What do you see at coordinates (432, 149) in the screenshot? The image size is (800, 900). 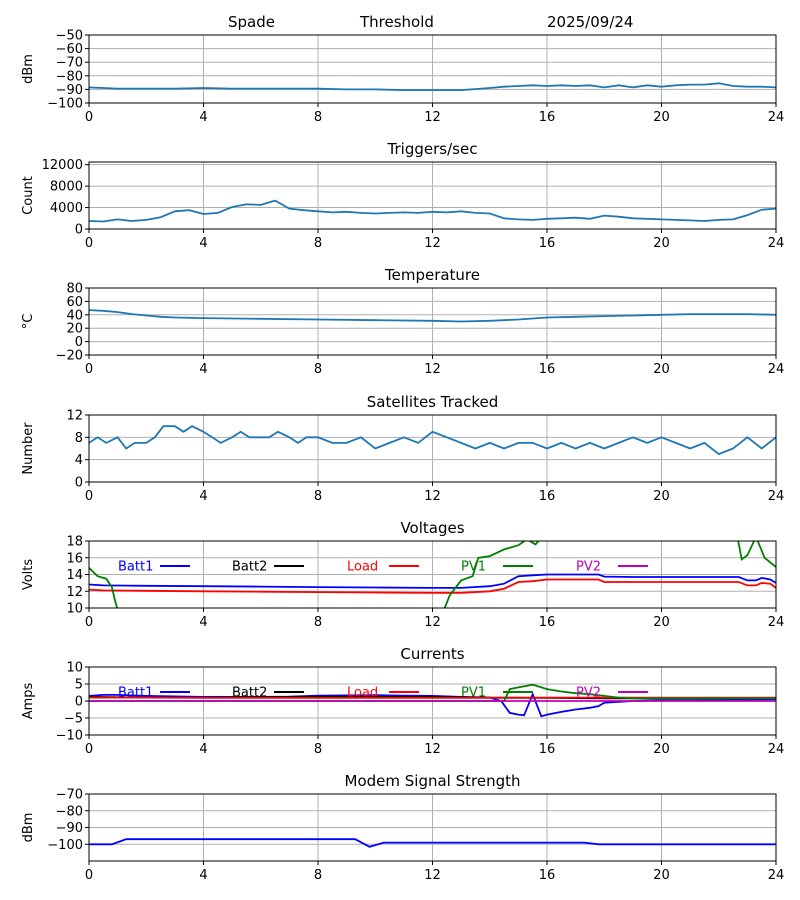 I see `panel-title: Triggers/sec` at bounding box center [432, 149].